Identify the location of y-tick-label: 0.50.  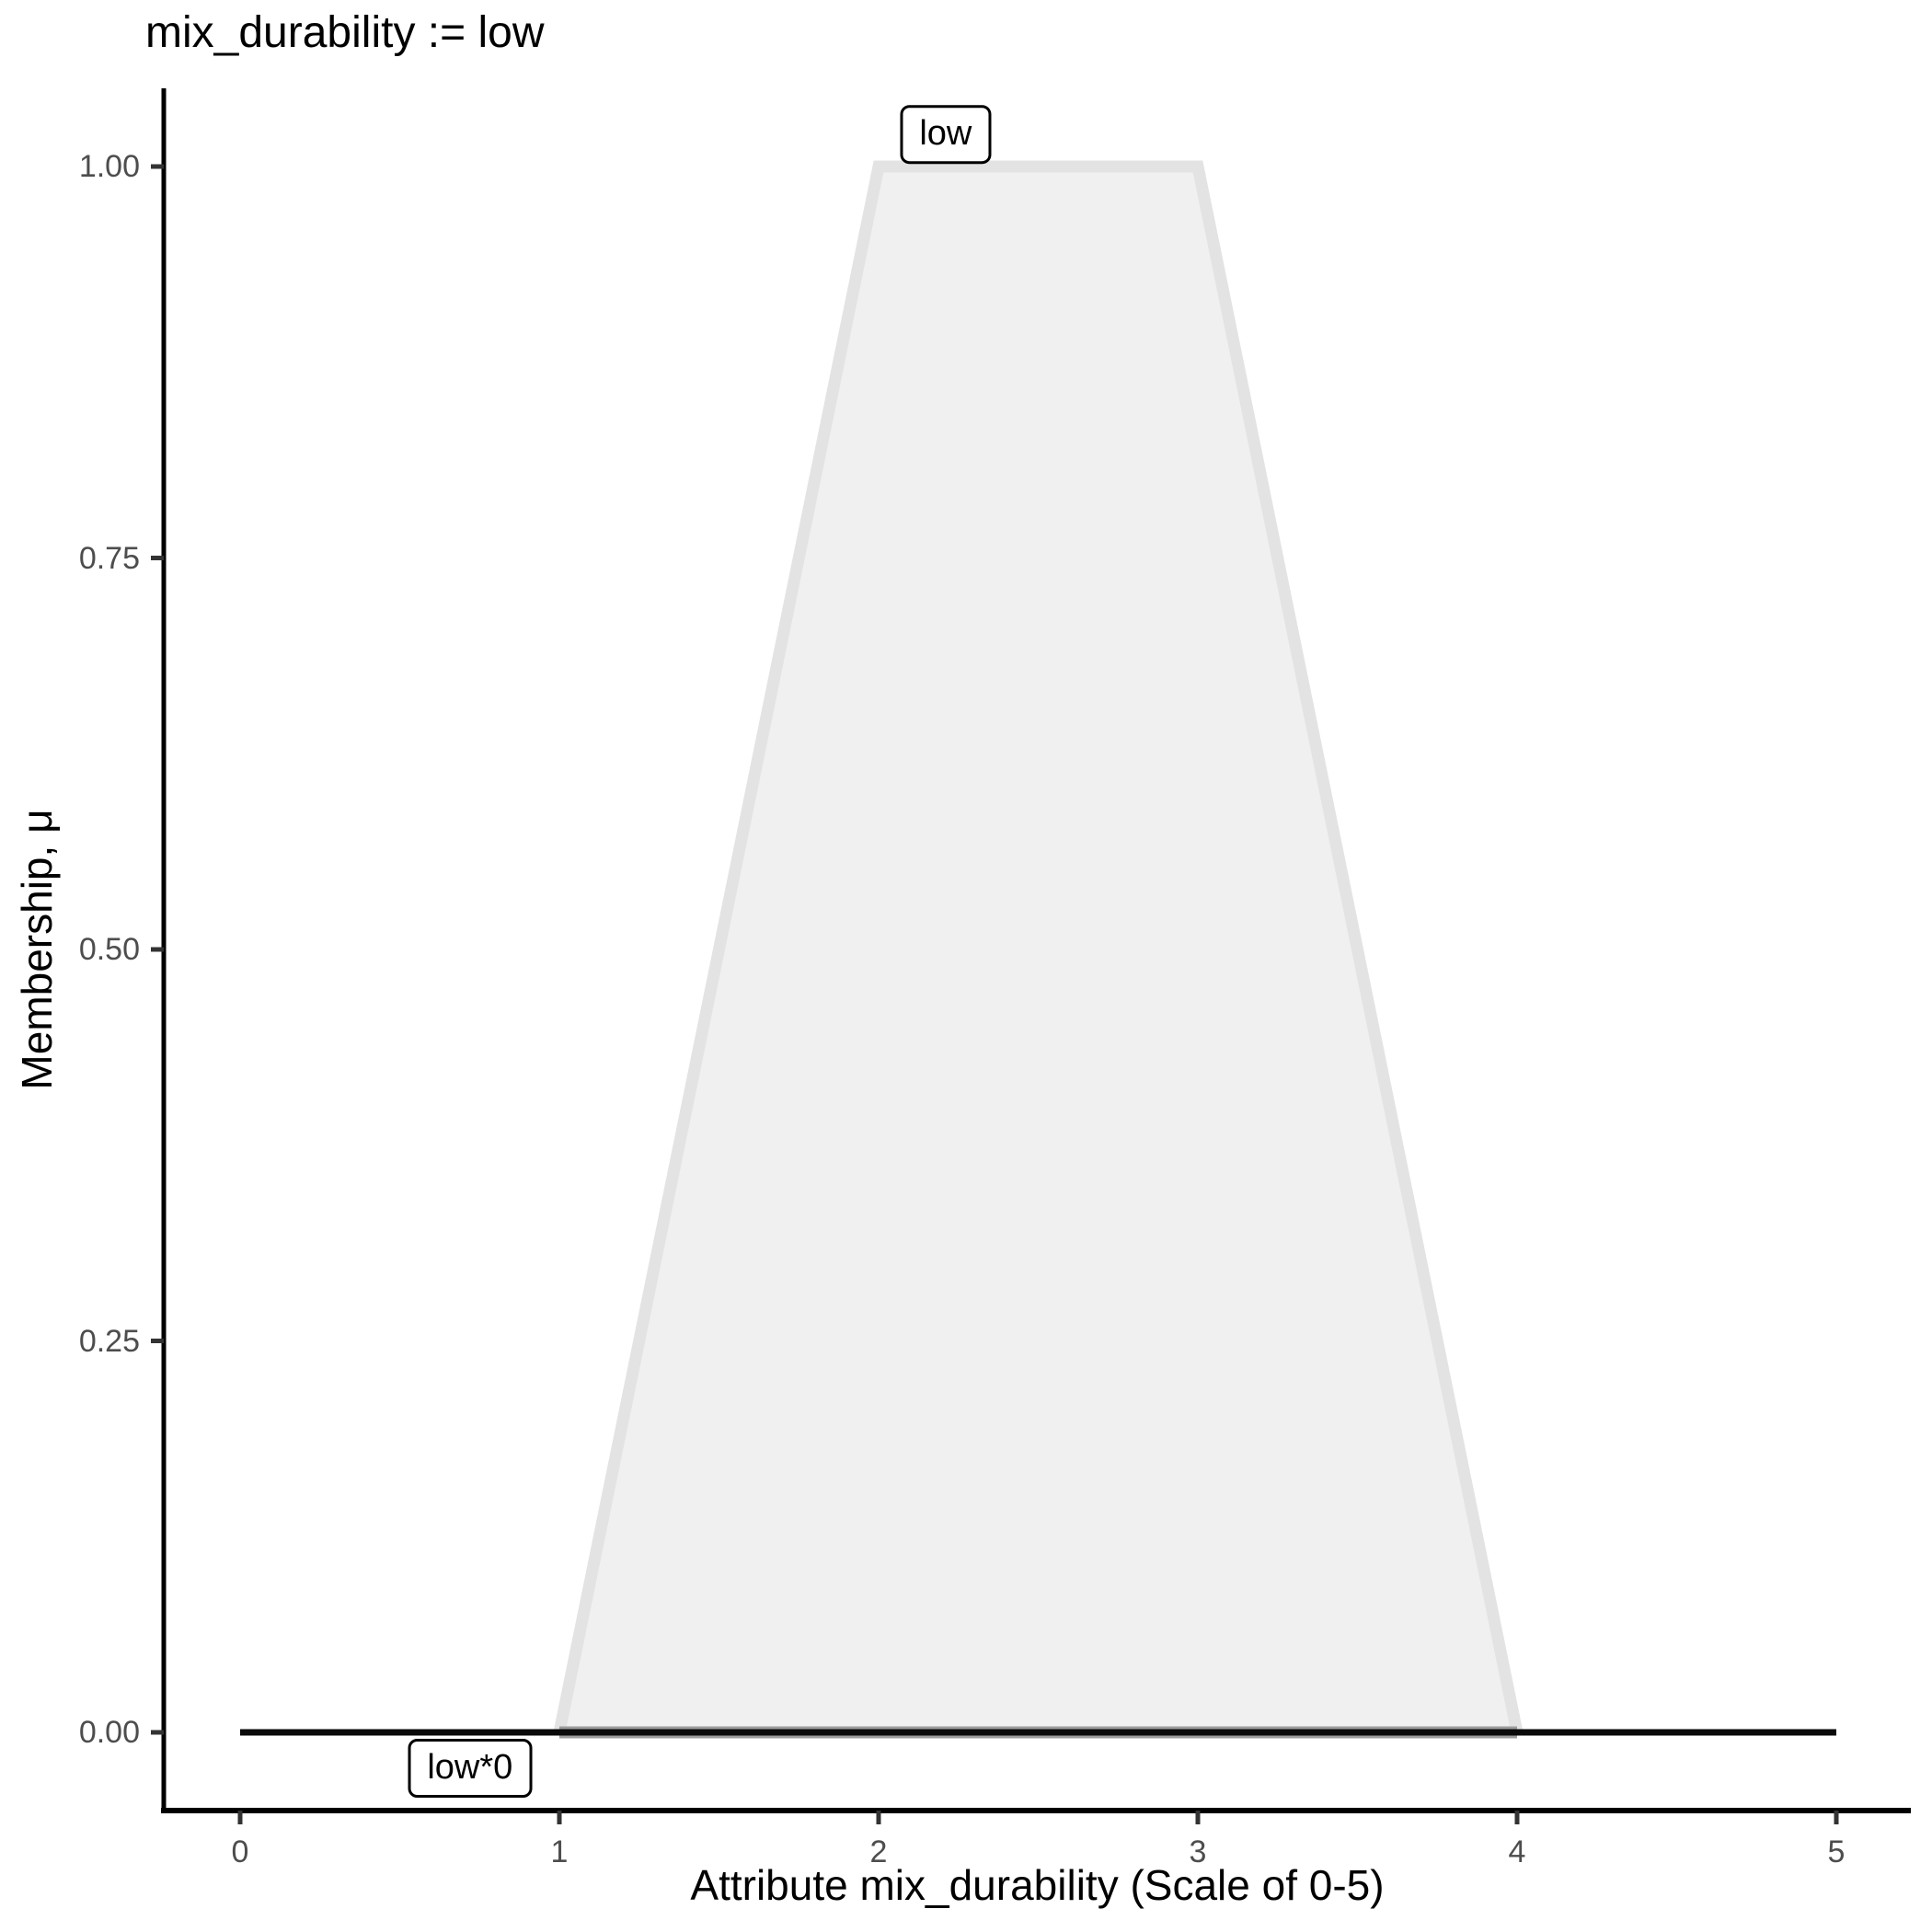
(109, 949).